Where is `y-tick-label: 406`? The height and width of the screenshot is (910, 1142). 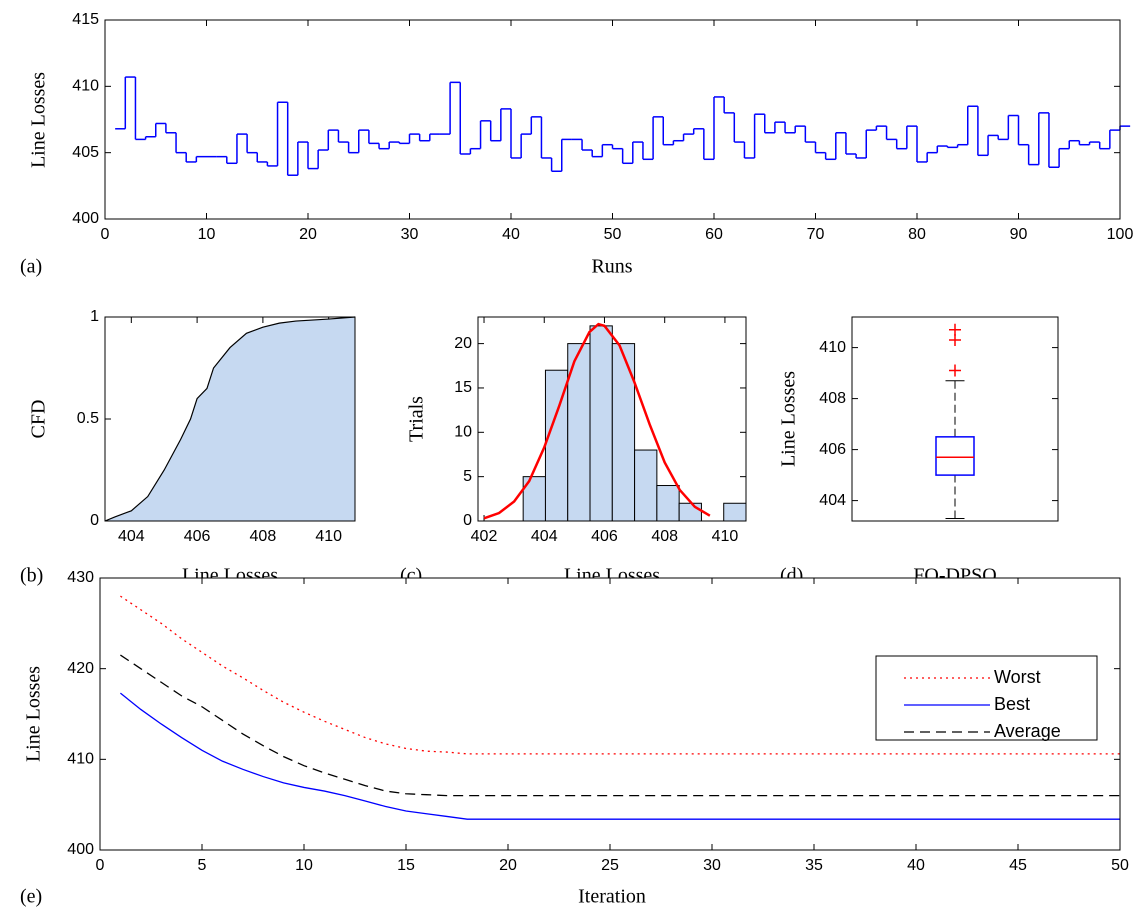 y-tick-label: 406 is located at coordinates (832, 449).